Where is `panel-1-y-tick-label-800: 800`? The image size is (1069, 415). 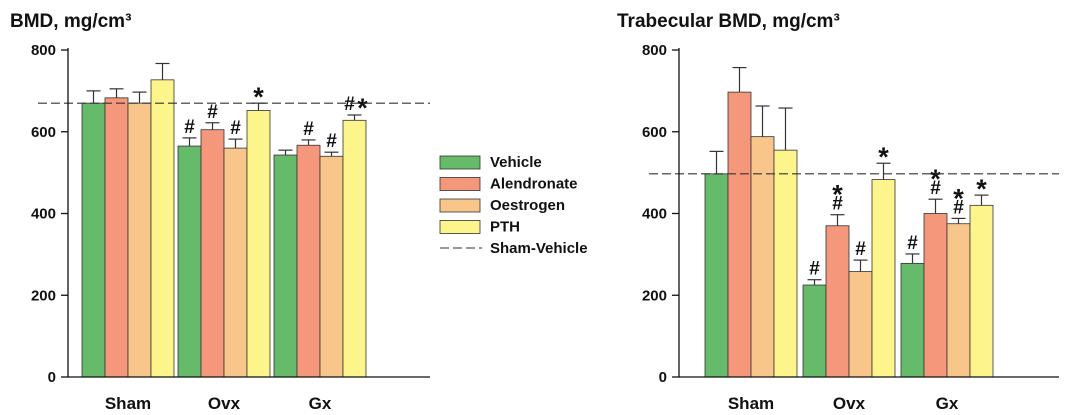 panel-1-y-tick-label-800: 800 is located at coordinates (43, 50).